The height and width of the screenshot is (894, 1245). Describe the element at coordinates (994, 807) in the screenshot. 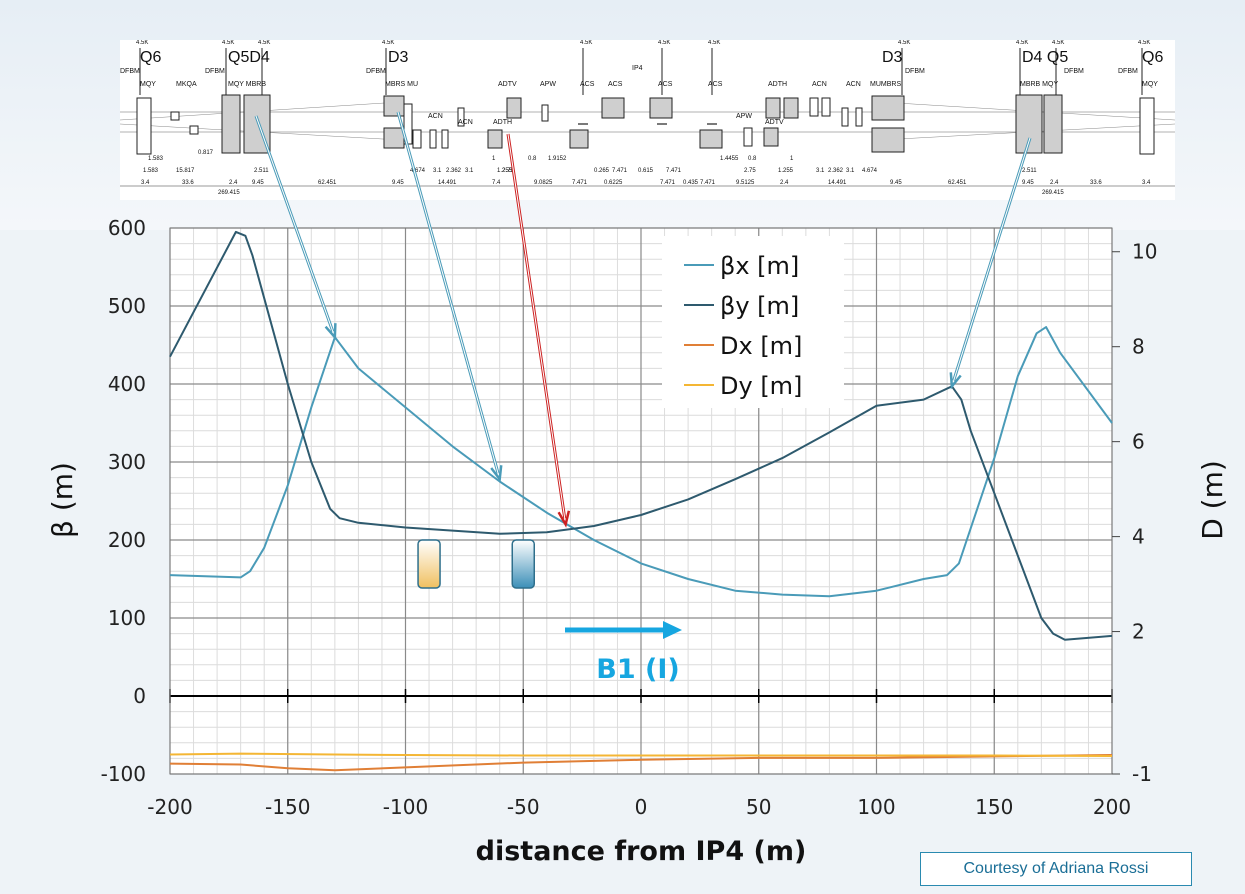

I see `x-tick-label: 150` at that location.